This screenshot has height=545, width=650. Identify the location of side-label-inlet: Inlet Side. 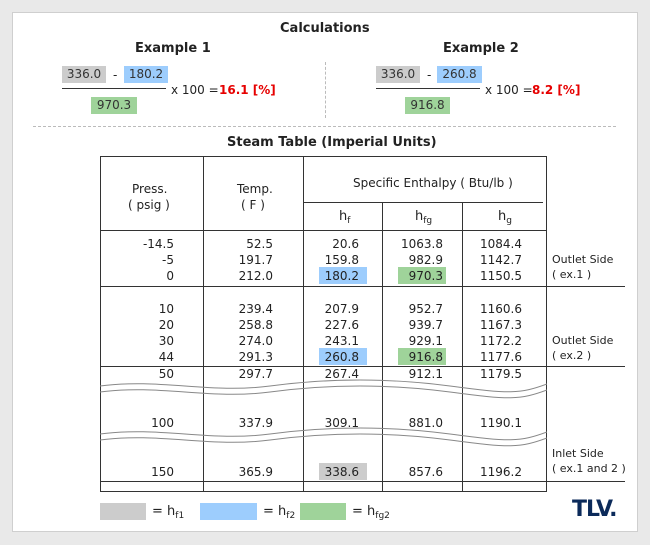
(578, 453).